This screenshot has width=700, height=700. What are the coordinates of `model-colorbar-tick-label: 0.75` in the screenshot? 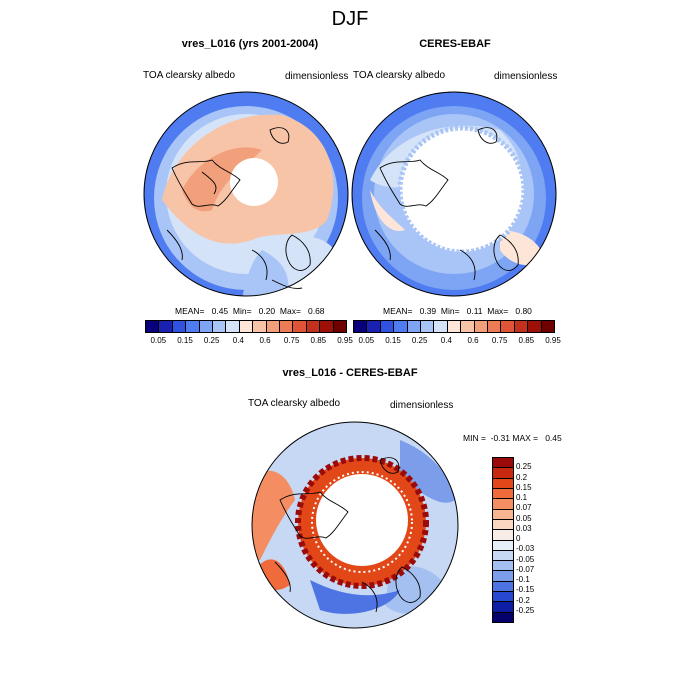 It's located at (291, 340).